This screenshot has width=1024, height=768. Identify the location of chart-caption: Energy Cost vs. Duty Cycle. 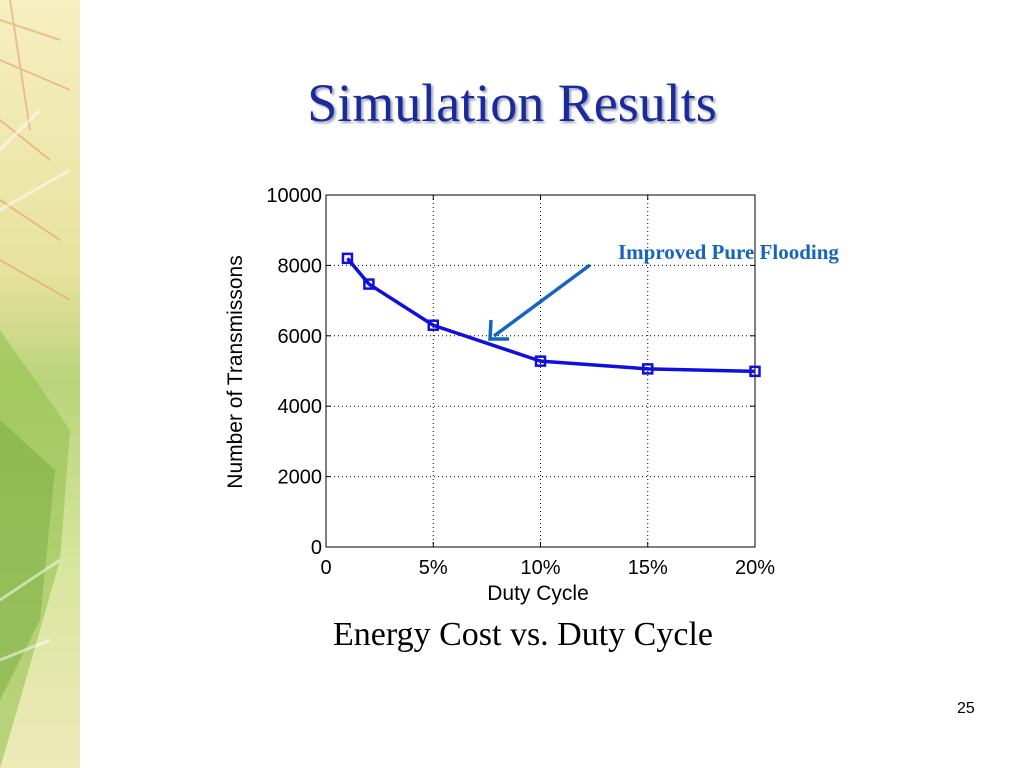
(523, 634).